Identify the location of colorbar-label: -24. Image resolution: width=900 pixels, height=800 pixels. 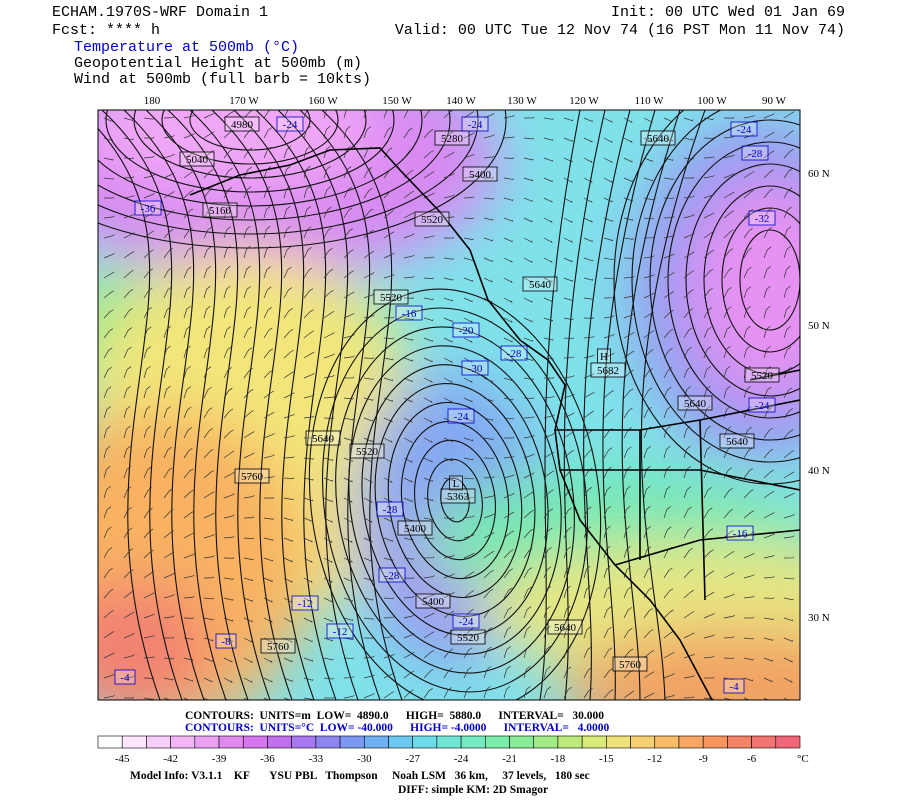
(461, 759).